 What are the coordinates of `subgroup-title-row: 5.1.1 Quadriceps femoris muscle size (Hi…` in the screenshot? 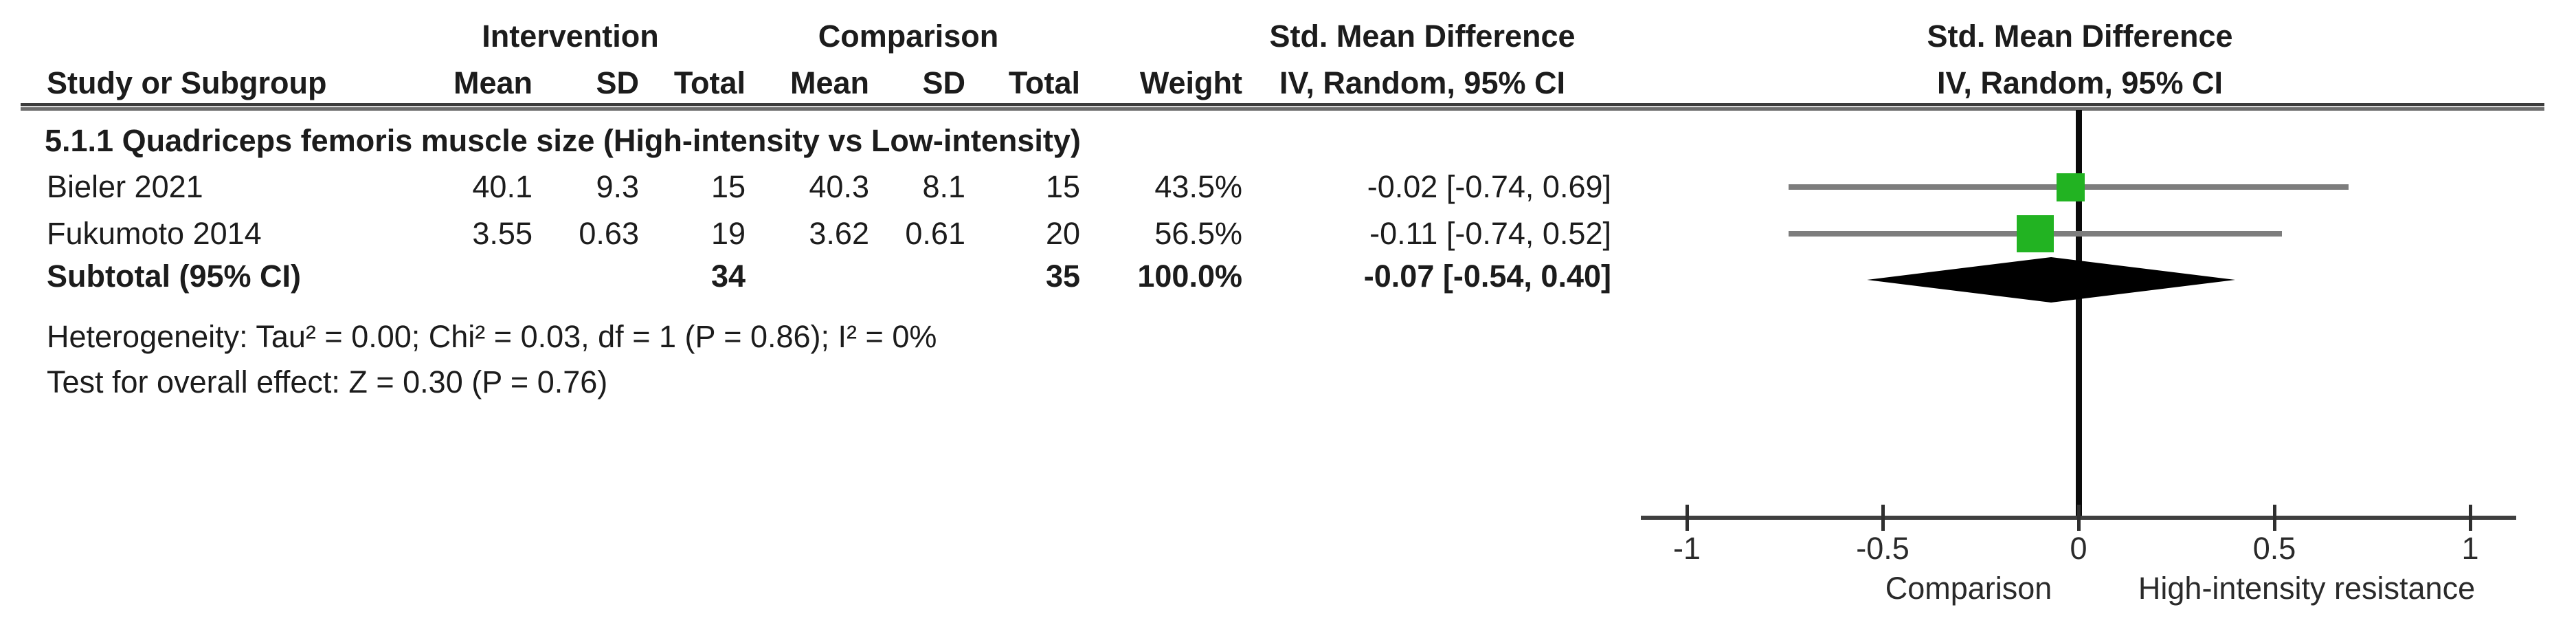 It's located at (1288, 141).